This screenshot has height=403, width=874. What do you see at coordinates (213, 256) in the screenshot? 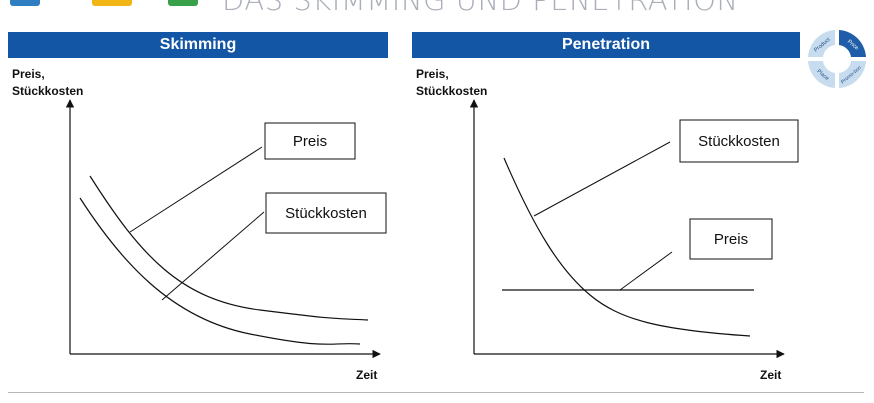
I see `skimming-stueckkosten-pointer` at bounding box center [213, 256].